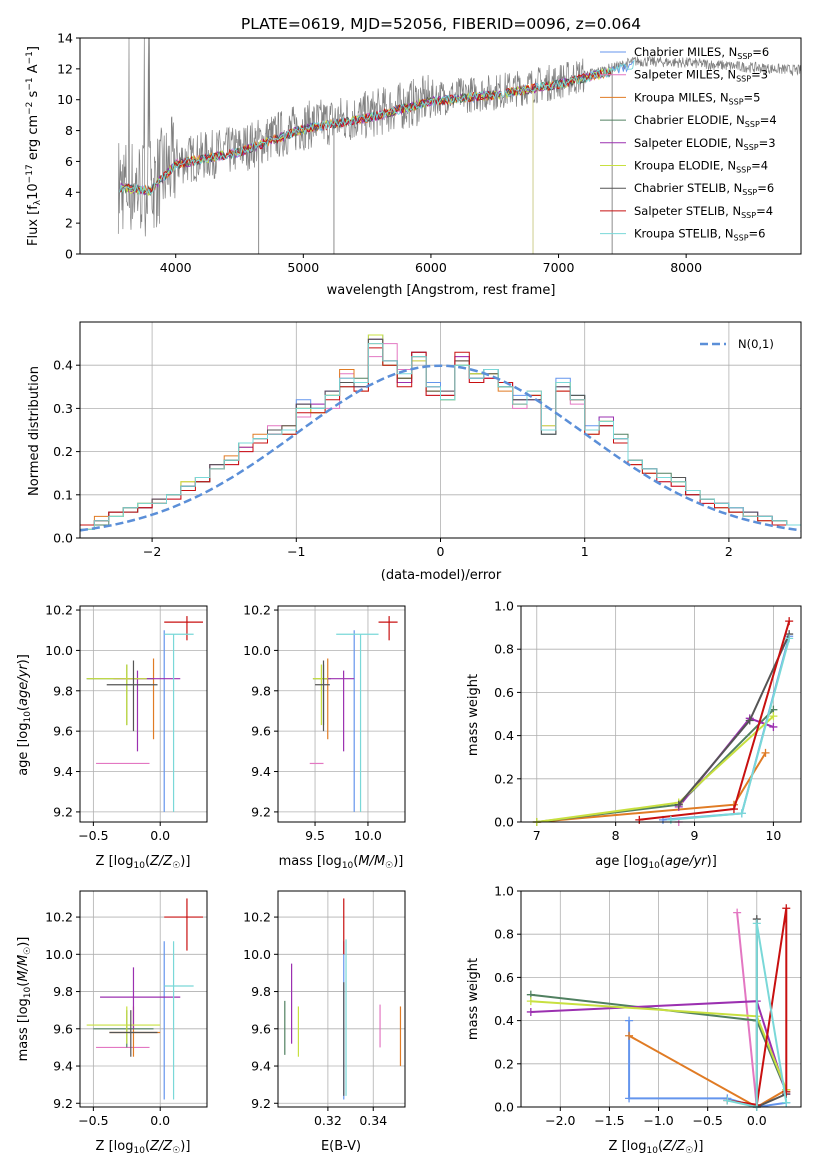 The image size is (819, 1170). Describe the element at coordinates (69, 223) in the screenshot. I see `spectrum-ytick-label: 2` at that location.